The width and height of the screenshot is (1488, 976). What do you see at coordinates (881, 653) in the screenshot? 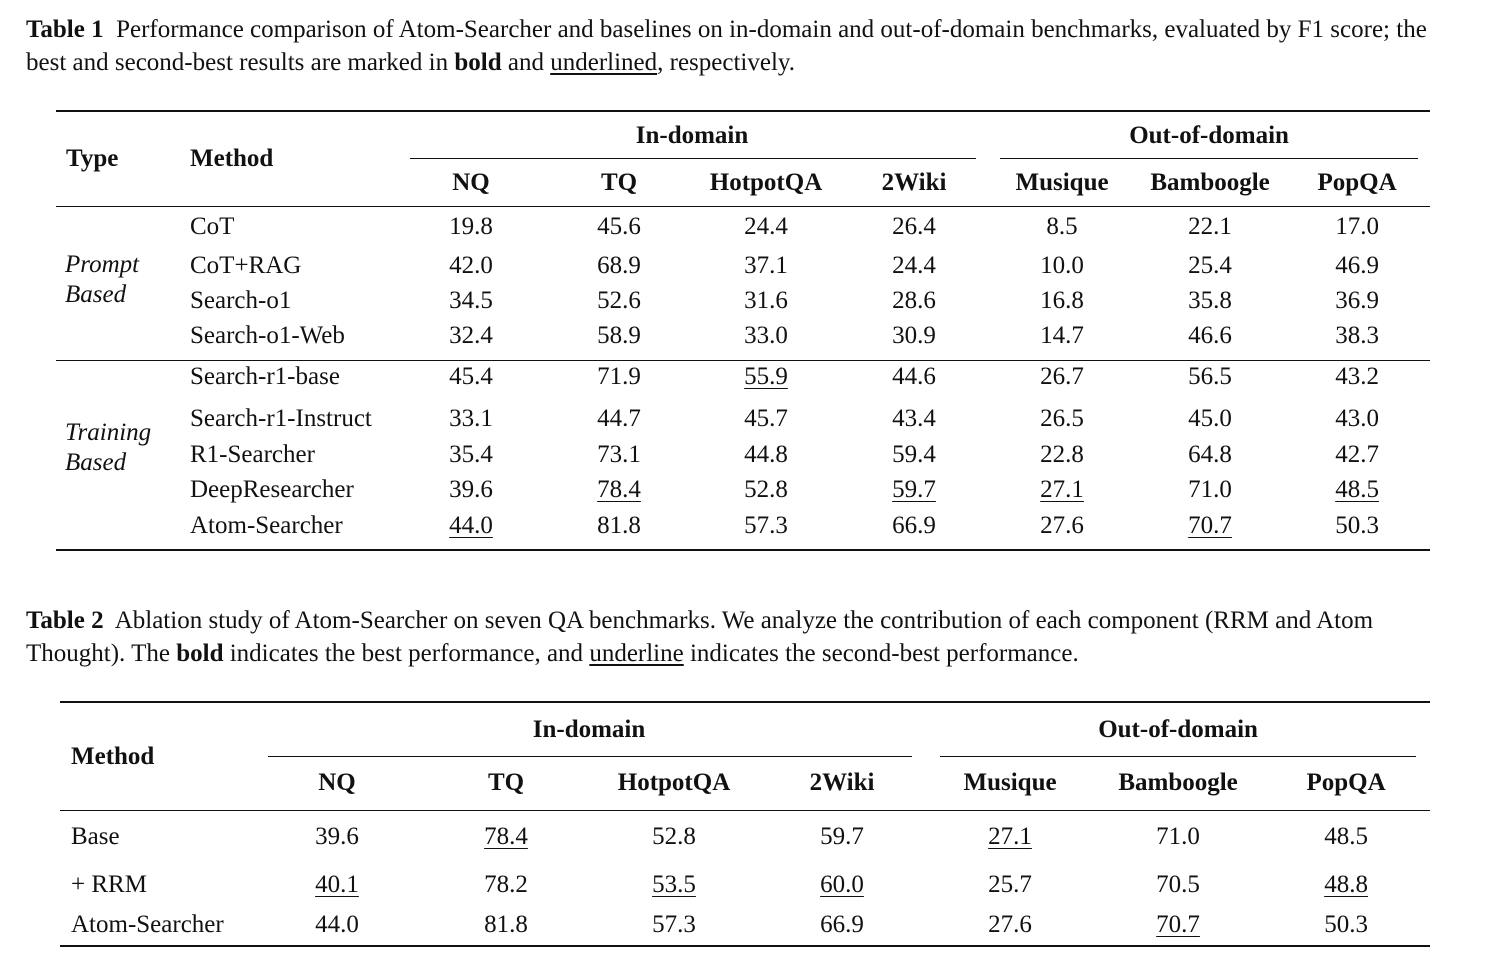
I see `table2-caption-post: indicates the second-best performance.` at bounding box center [881, 653].